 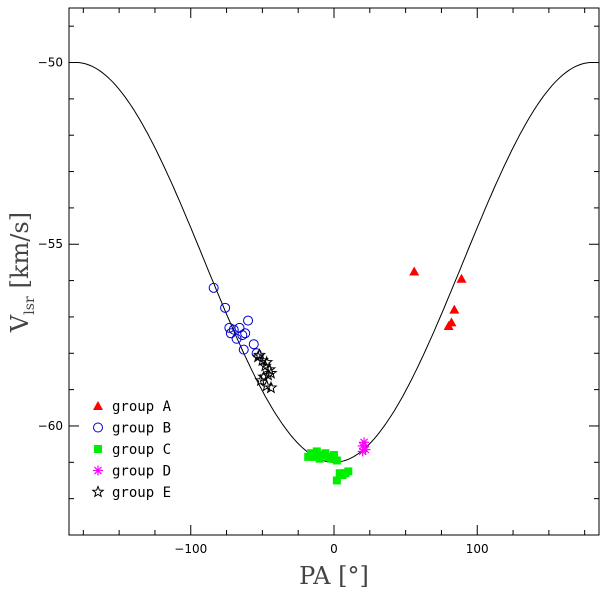 I want to click on y-tick-label: −60, so click(x=50, y=426).